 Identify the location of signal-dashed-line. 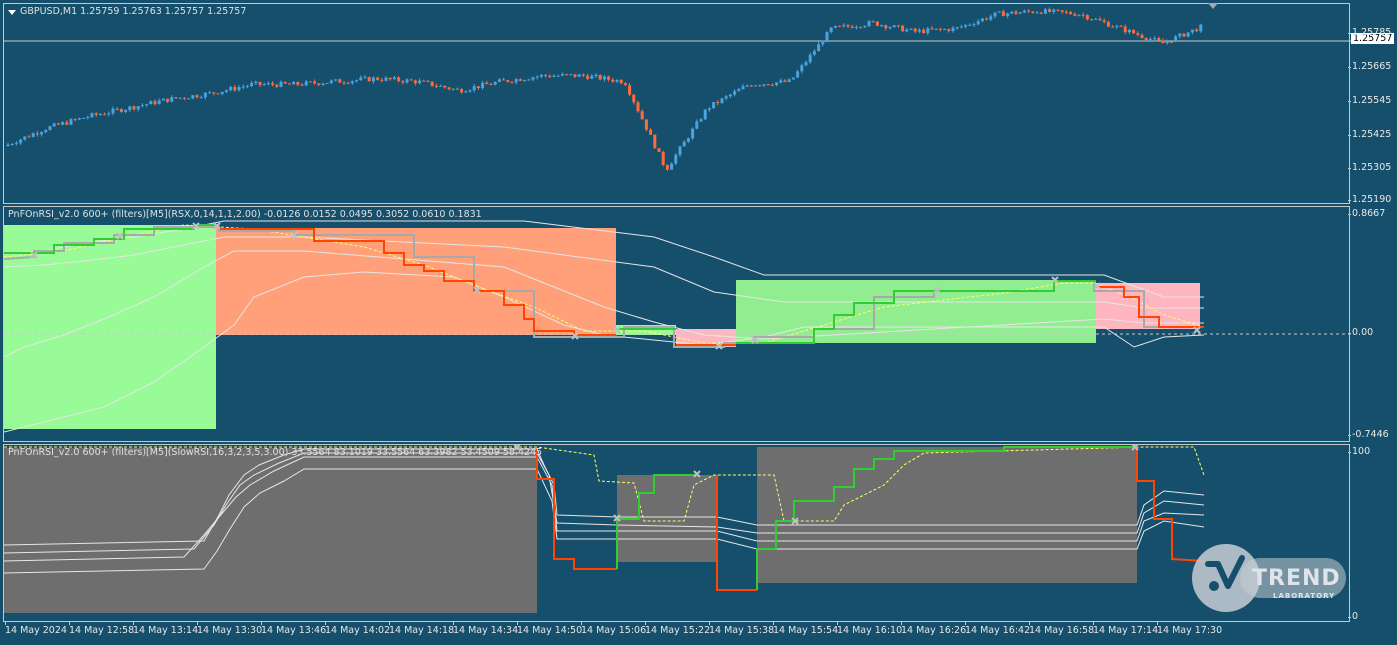
(604, 484).